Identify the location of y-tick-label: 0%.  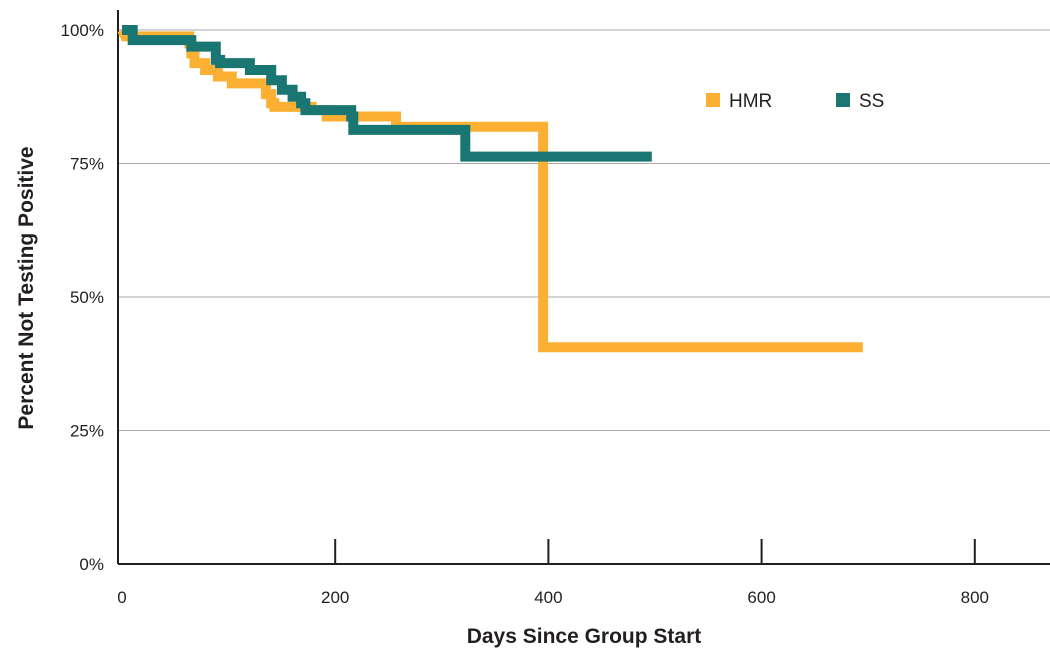
(91, 564).